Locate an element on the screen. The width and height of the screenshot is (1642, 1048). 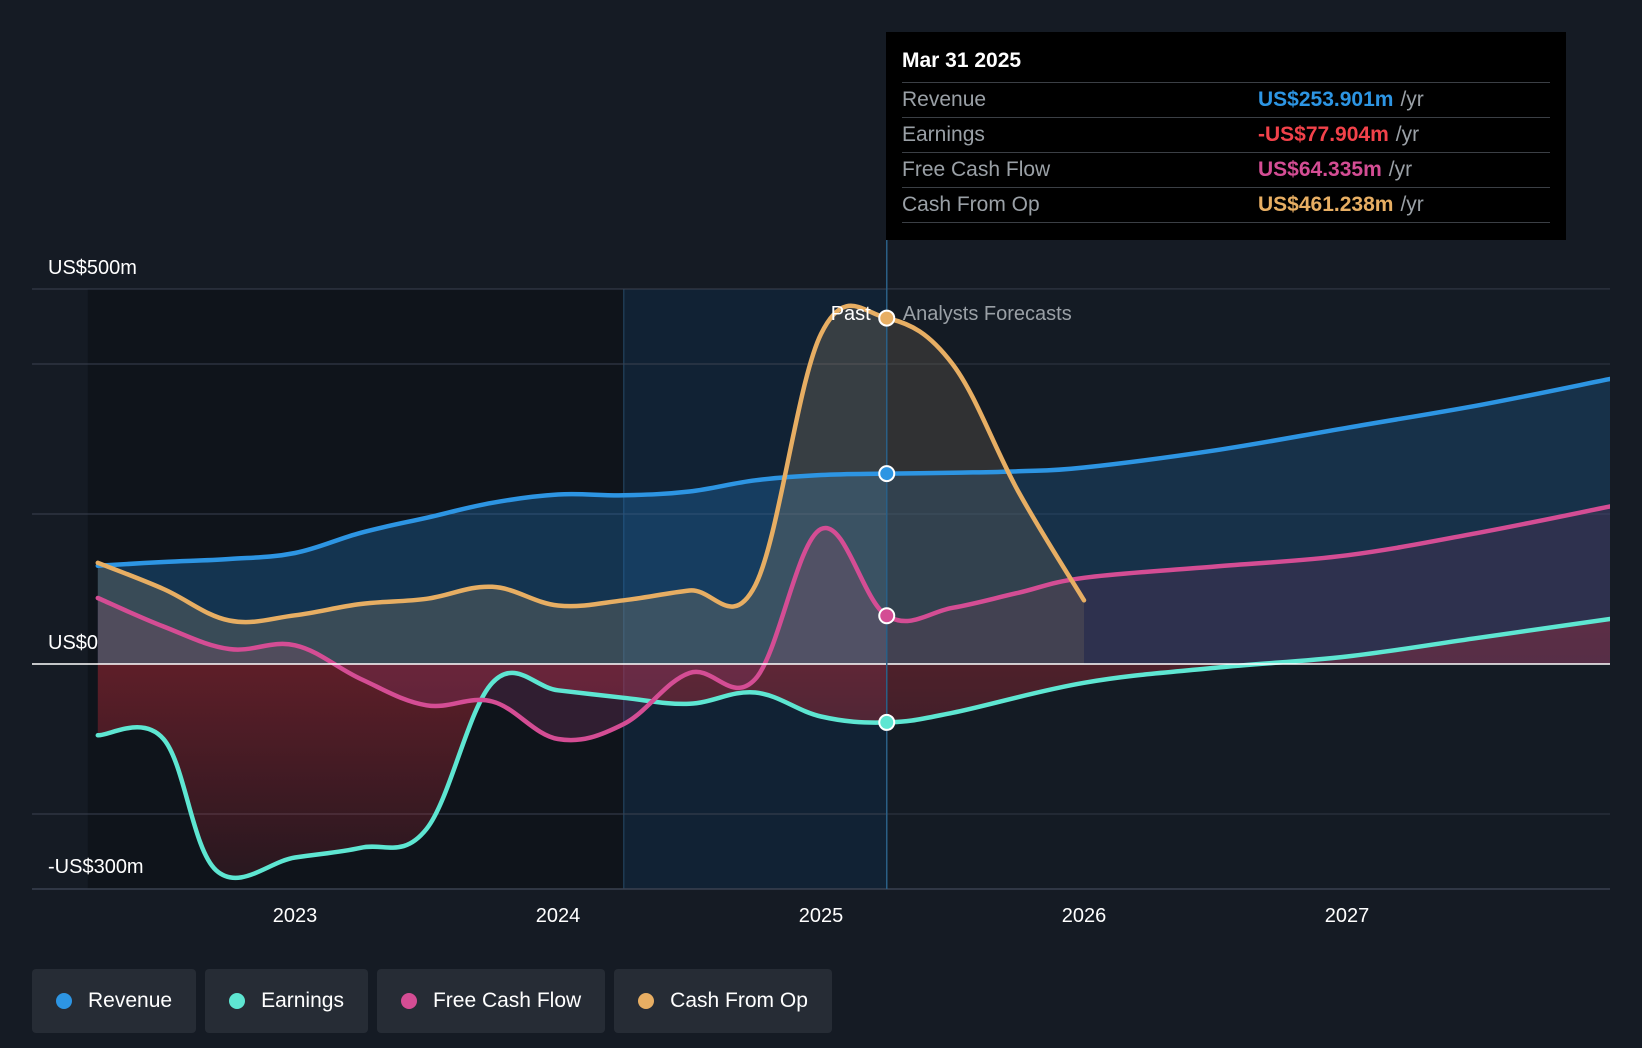
earnings-marker is located at coordinates (887, 722).